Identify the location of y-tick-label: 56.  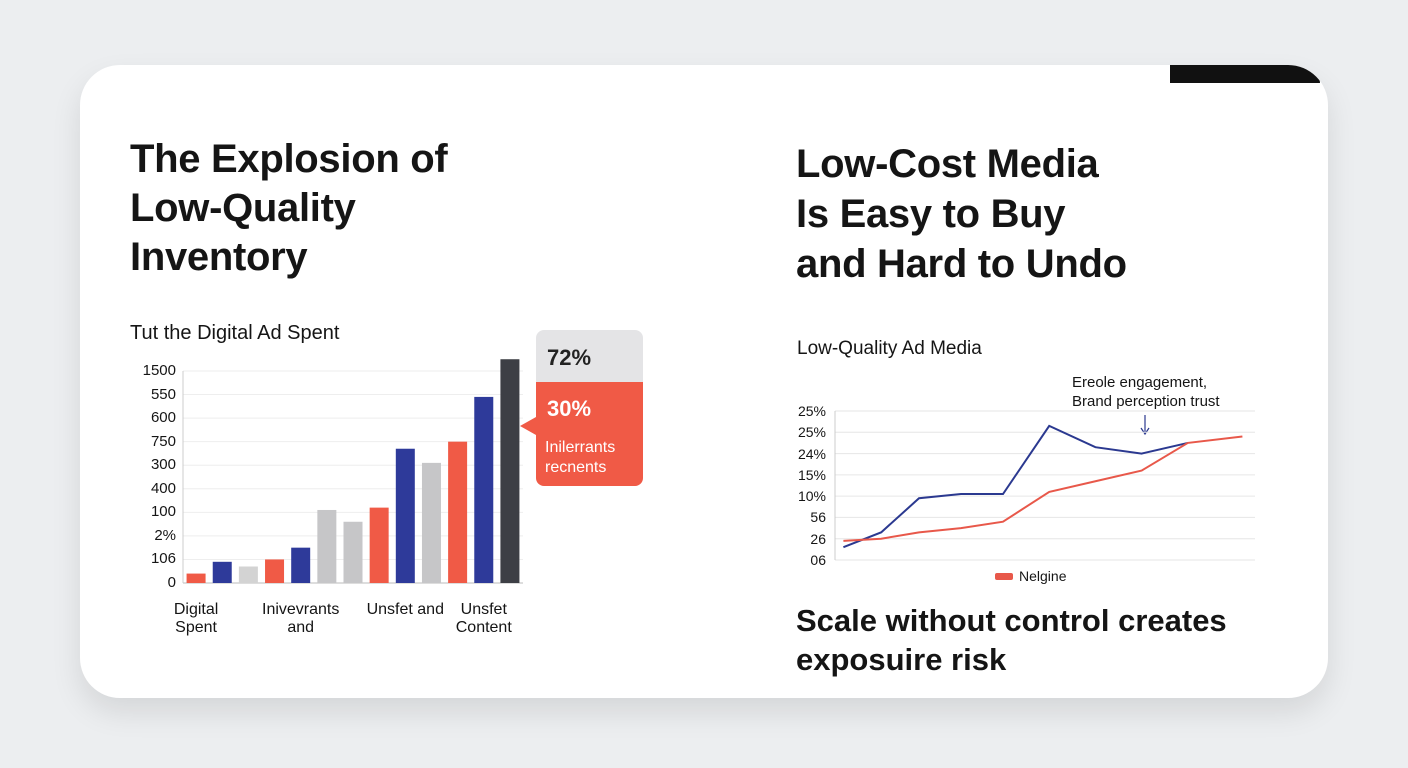
(818, 517).